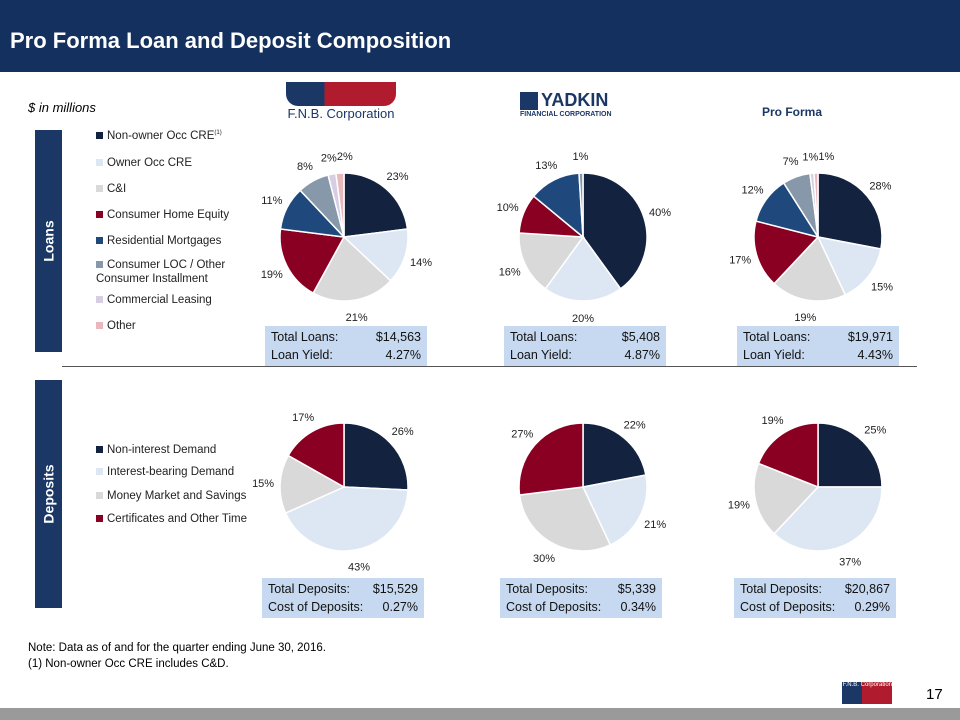 The image size is (960, 720). What do you see at coordinates (400, 607) in the screenshot?
I see `summary-value: 0.27%` at bounding box center [400, 607].